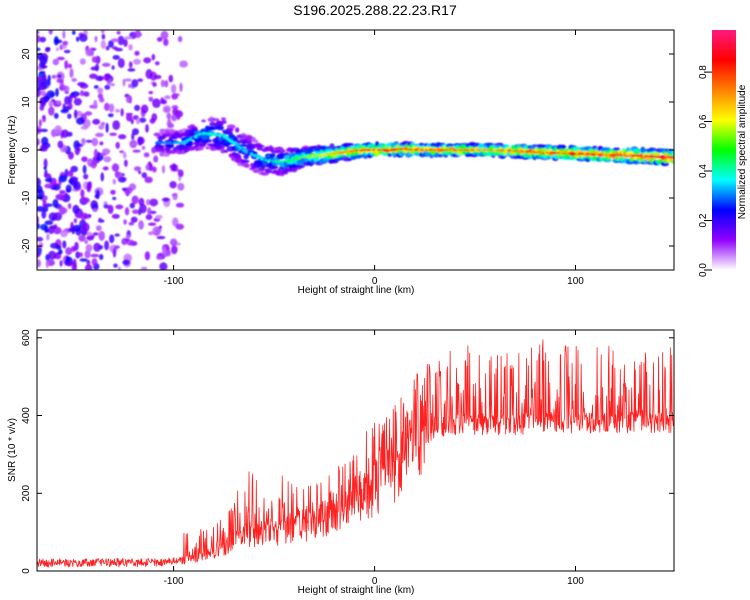  I want to click on spectrogram-y-tick-label: -20, so click(26, 245).